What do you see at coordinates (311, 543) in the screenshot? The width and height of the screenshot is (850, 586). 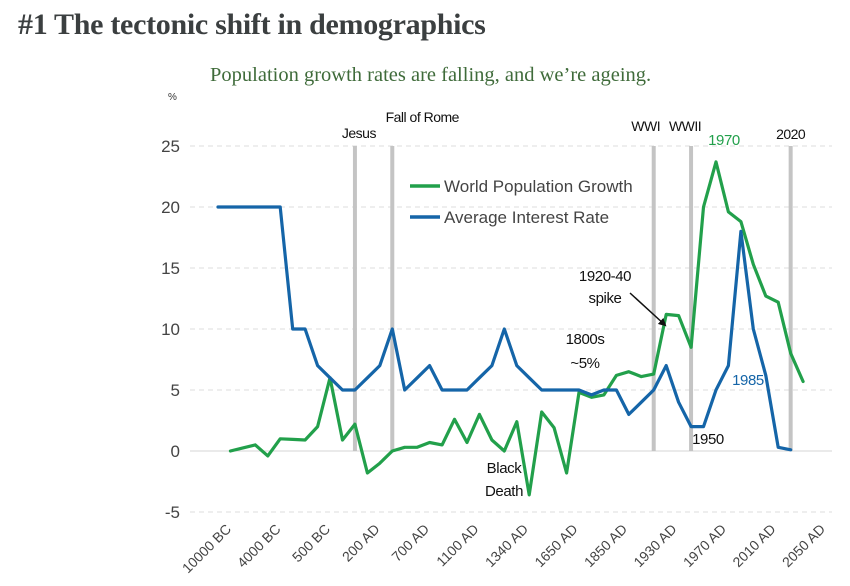 I see `x-tick-label: 500 BC` at bounding box center [311, 543].